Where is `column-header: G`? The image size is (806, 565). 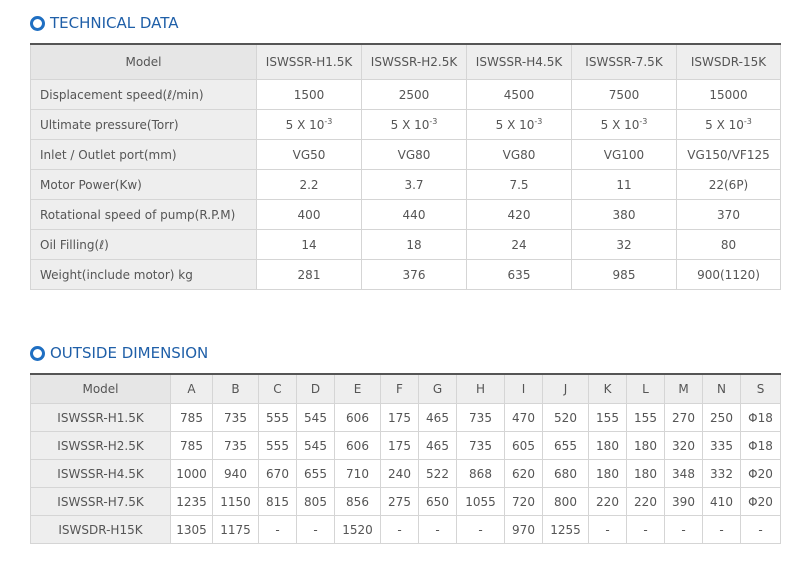
column-header: G is located at coordinates (437, 388).